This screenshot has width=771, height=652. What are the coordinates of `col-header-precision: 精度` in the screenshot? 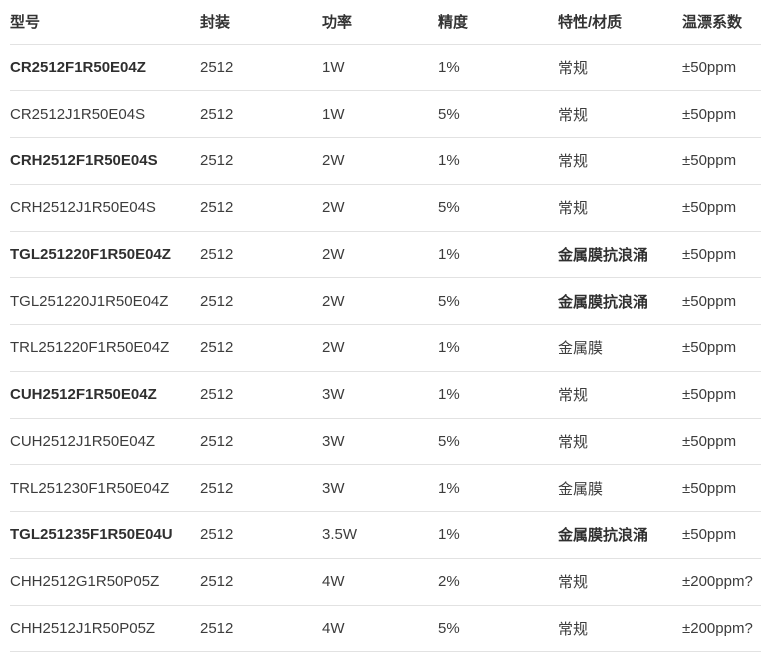 It's located at (498, 22).